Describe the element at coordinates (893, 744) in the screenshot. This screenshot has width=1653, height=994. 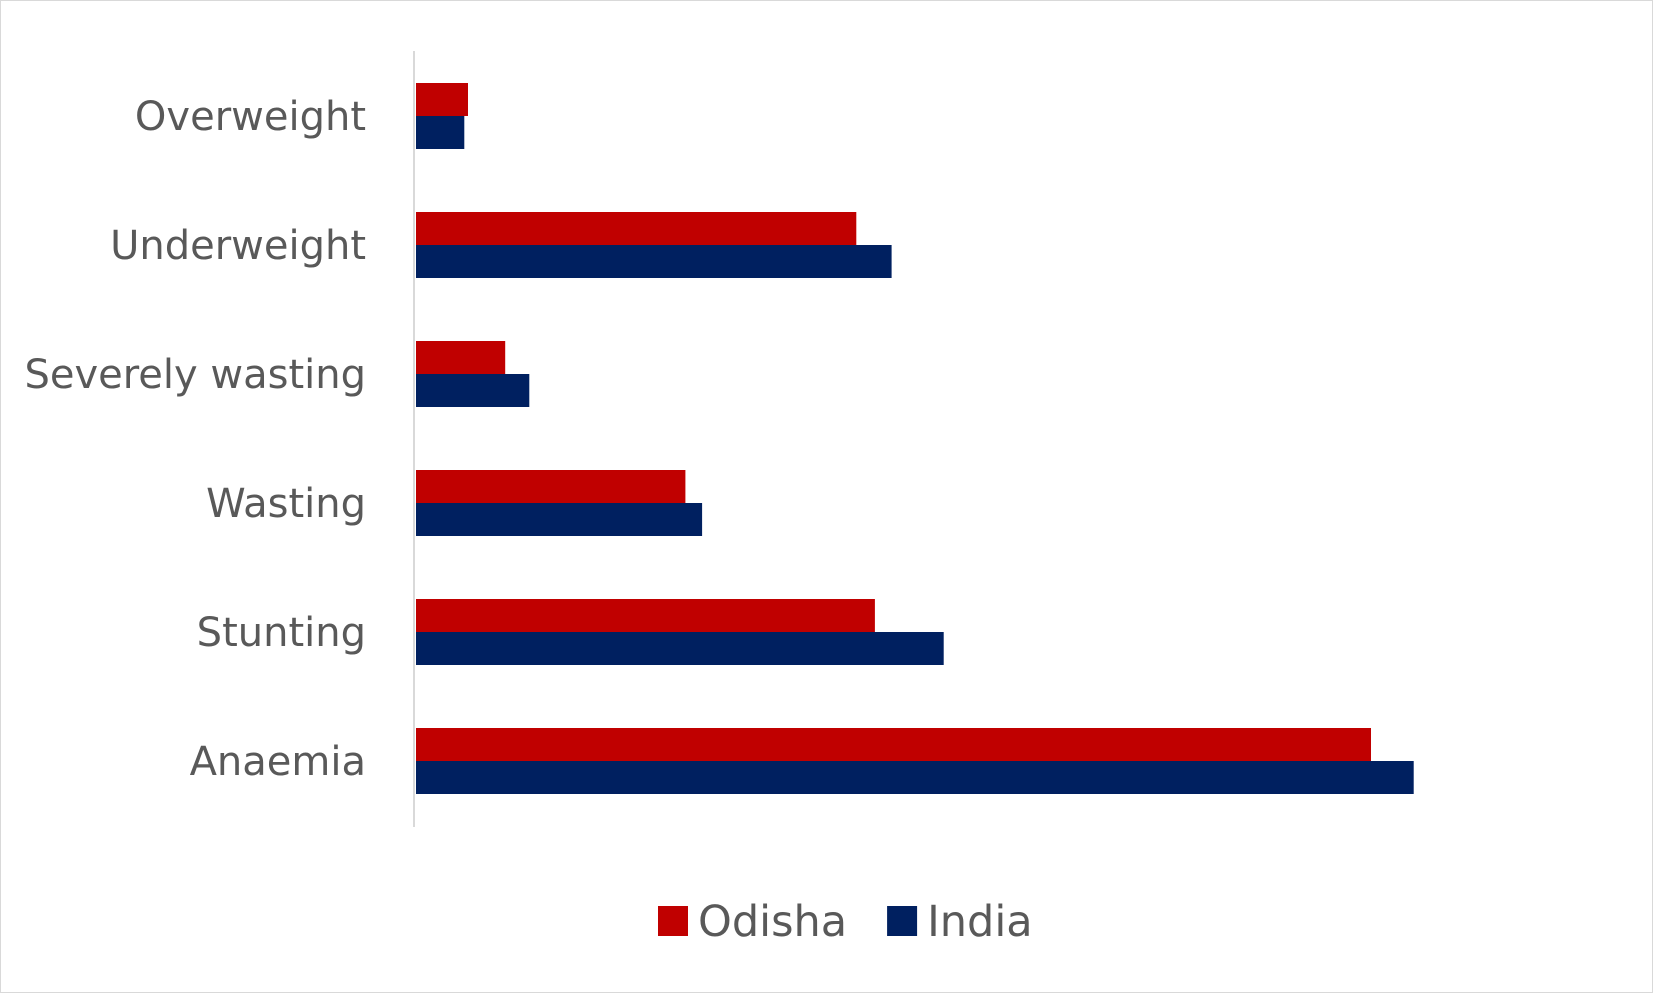
I see `bar-odisha-anaemia` at that location.